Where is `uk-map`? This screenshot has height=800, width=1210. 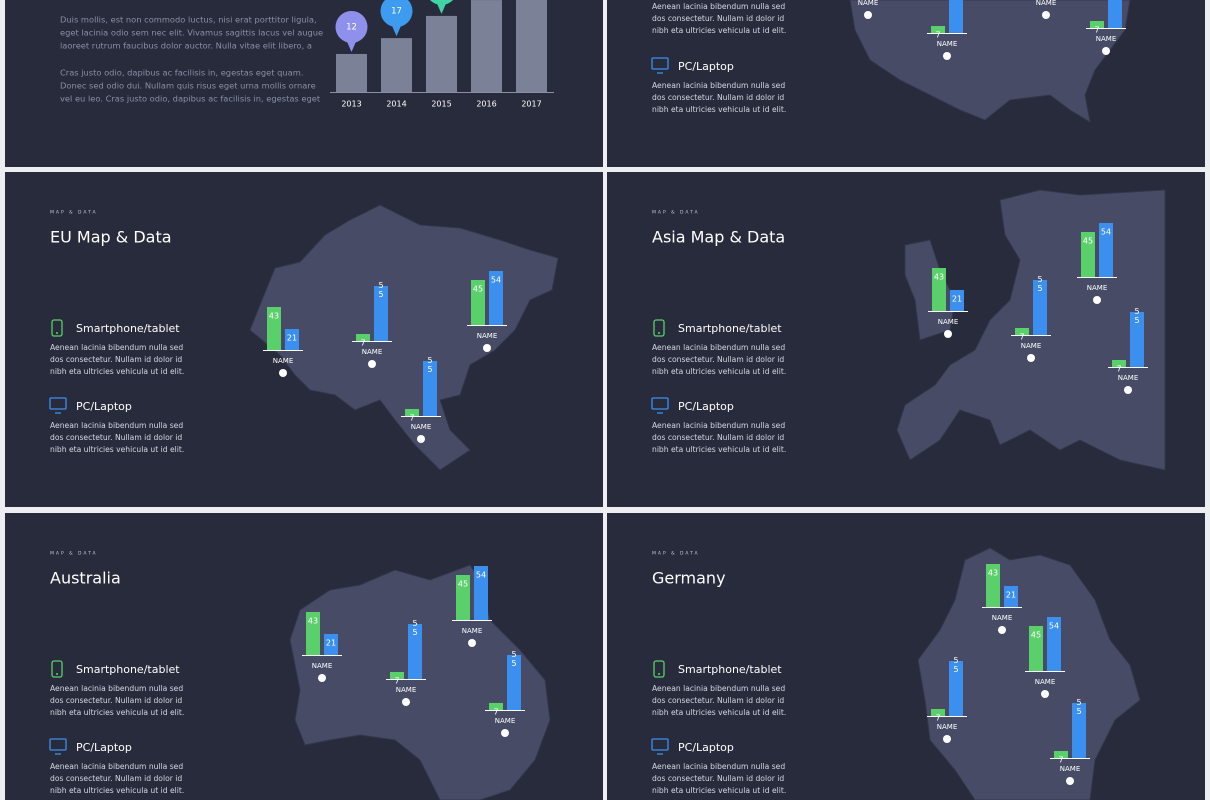 uk-map is located at coordinates (930, 290).